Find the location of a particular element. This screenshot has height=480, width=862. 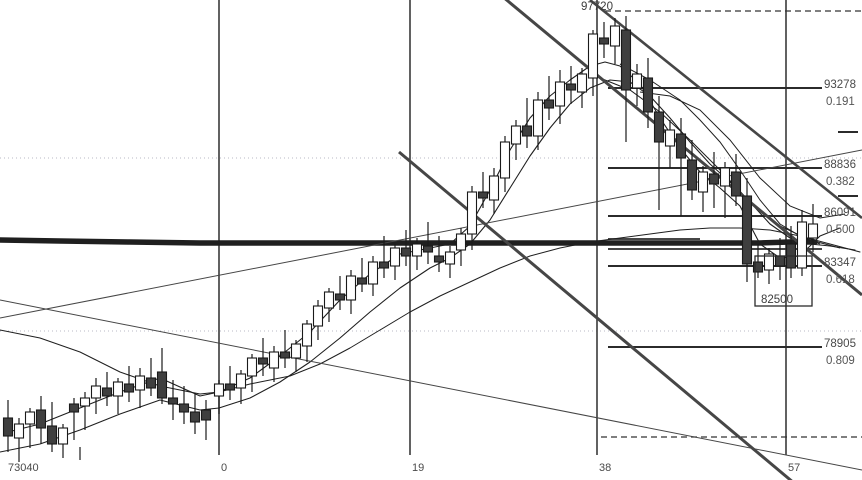

channel-parallel is located at coordinates (725, 110).